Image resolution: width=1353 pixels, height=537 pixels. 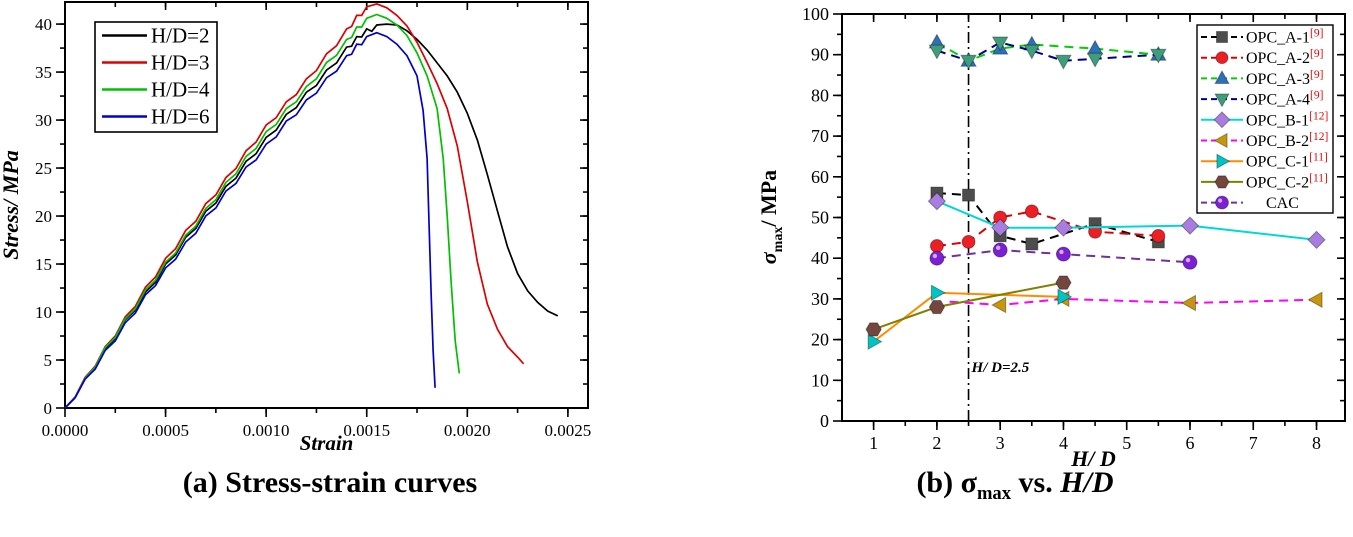 What do you see at coordinates (1287, 181) in the screenshot?
I see `legend-label-opc-c-2: OPC_C-2[11]` at bounding box center [1287, 181].